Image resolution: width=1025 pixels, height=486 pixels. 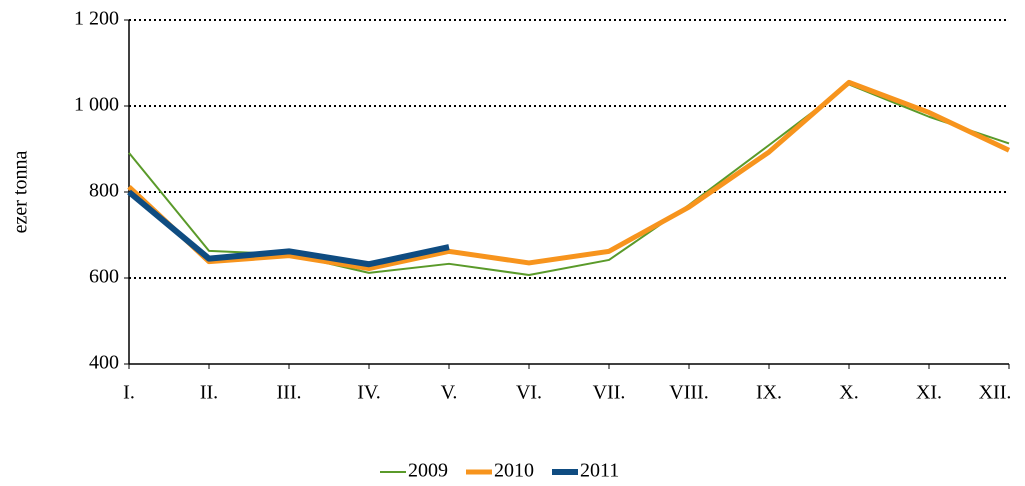 What do you see at coordinates (209, 393) in the screenshot?
I see `x-tick-label: II.` at bounding box center [209, 393].